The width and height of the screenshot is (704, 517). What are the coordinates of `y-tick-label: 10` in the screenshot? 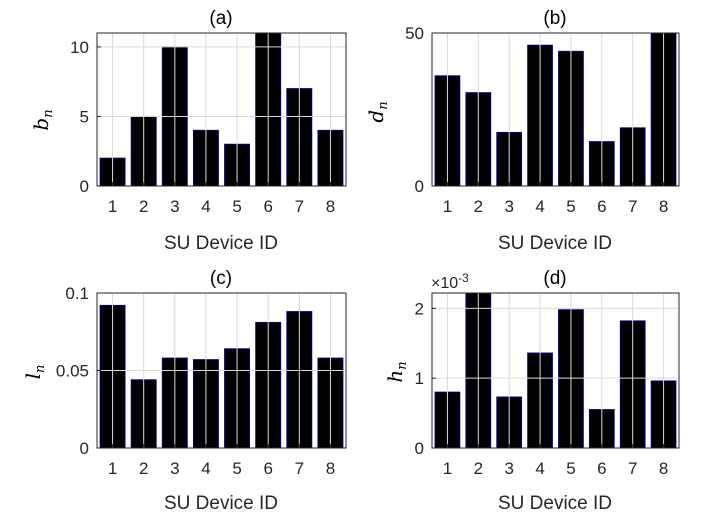 It's located at (79, 47).